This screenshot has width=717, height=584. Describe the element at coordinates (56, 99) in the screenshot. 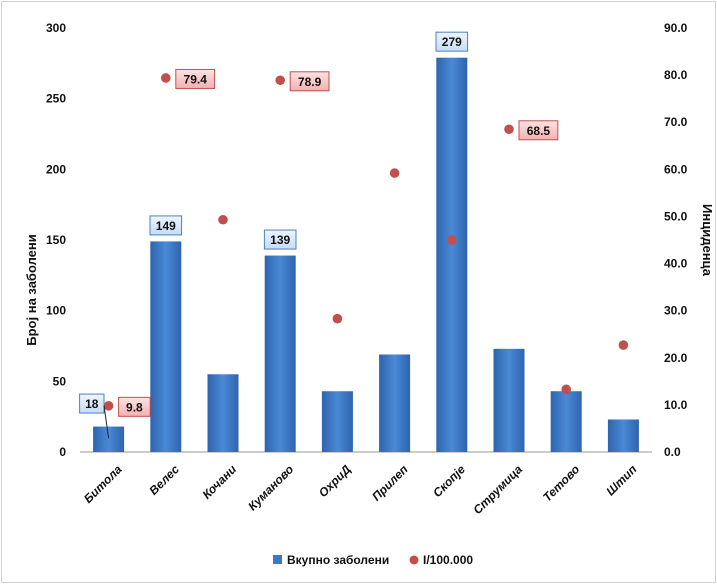

I see `y-tick-label: 250` at that location.